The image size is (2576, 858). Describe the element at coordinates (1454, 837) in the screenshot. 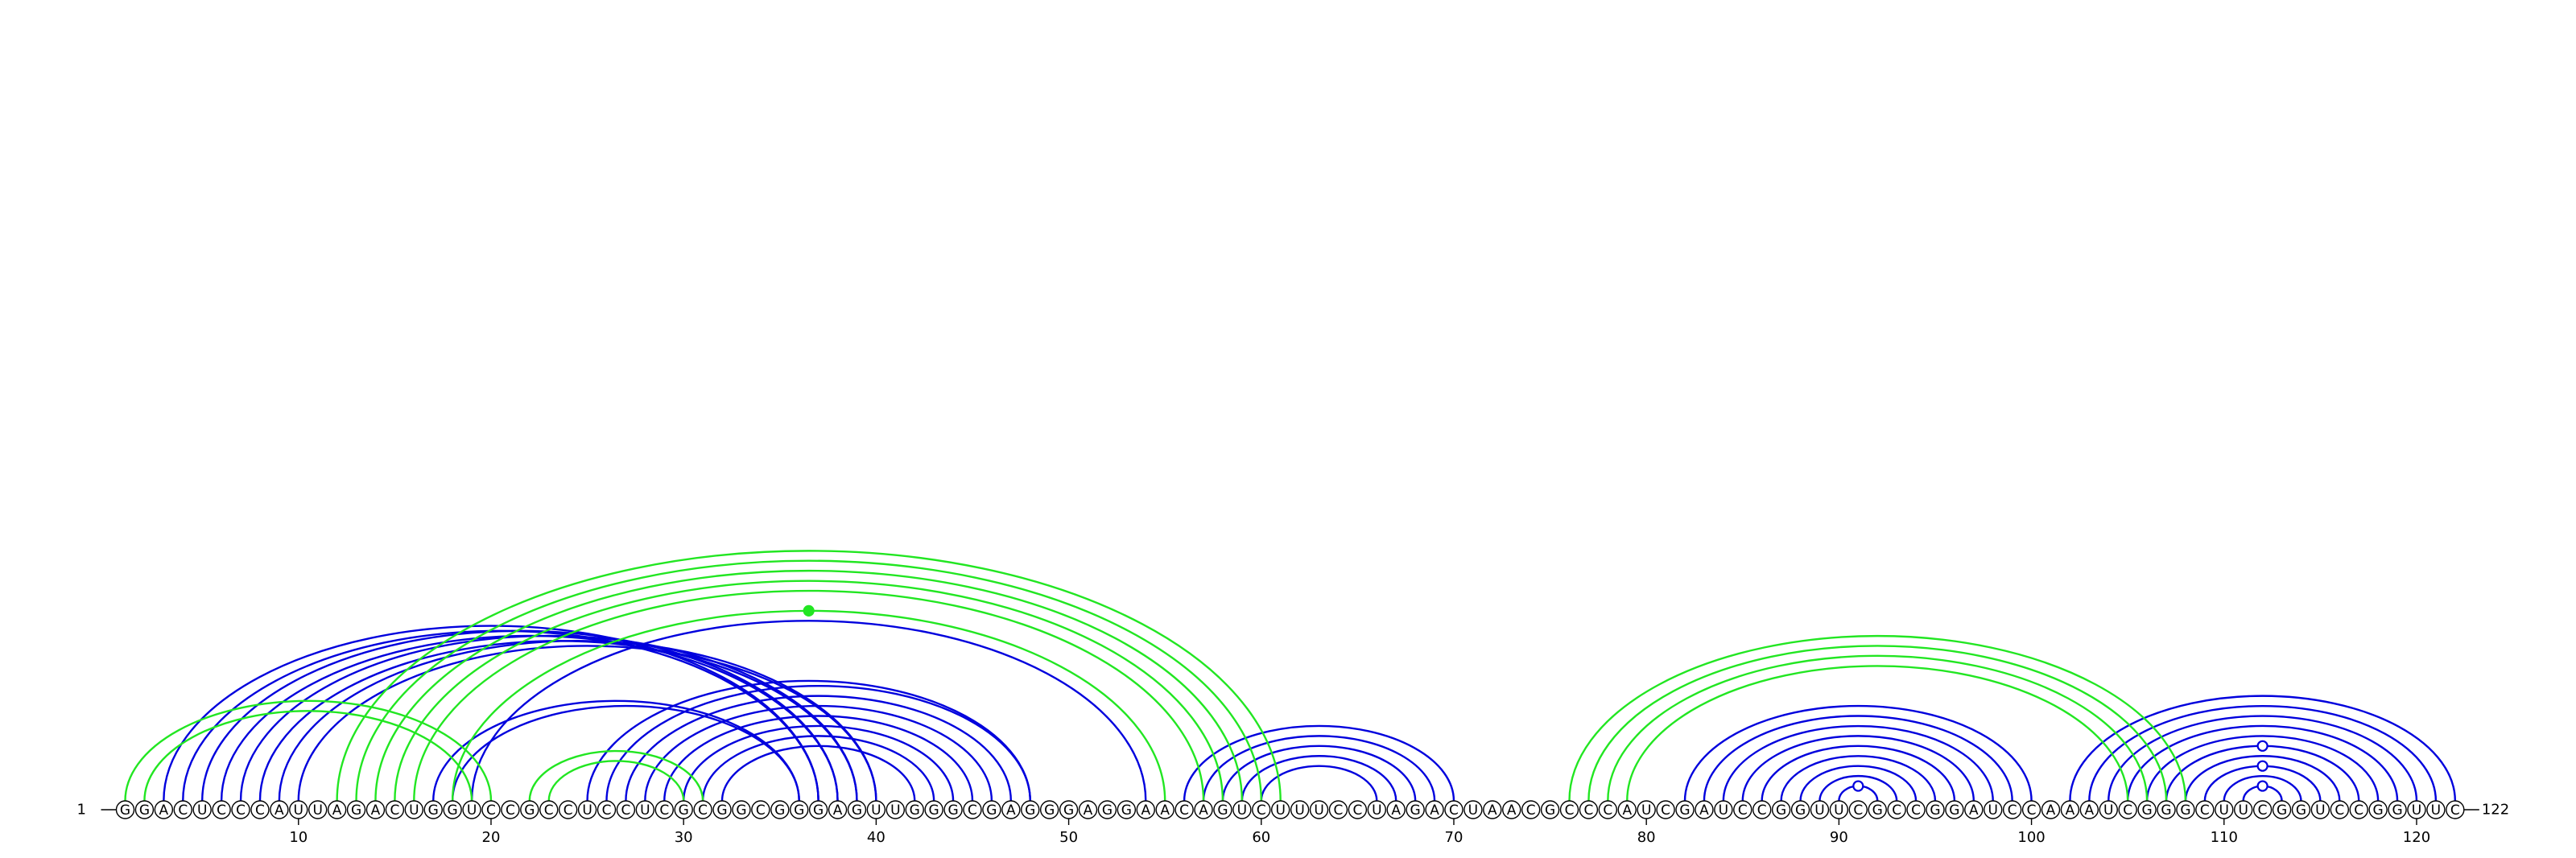

I see `tick-label: 70` at that location.